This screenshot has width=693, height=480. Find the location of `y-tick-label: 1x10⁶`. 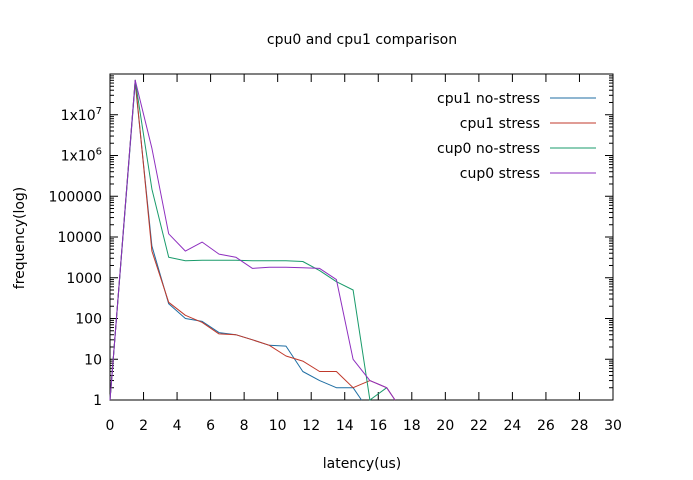

y-tick-label: 1x10⁶ is located at coordinates (81, 156).